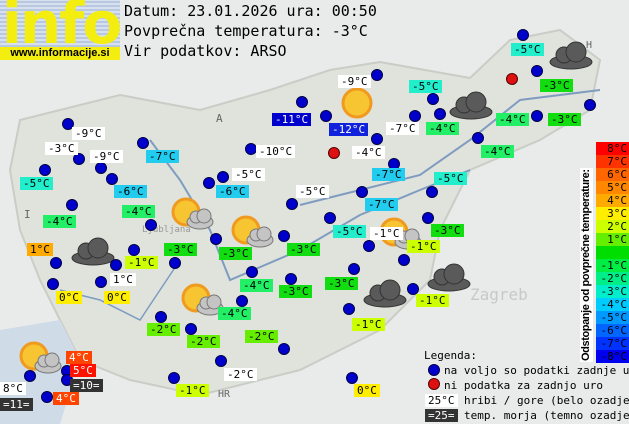  Describe the element at coordinates (434, 384) in the screenshot. I see `legend-red-dot-icon` at that location.